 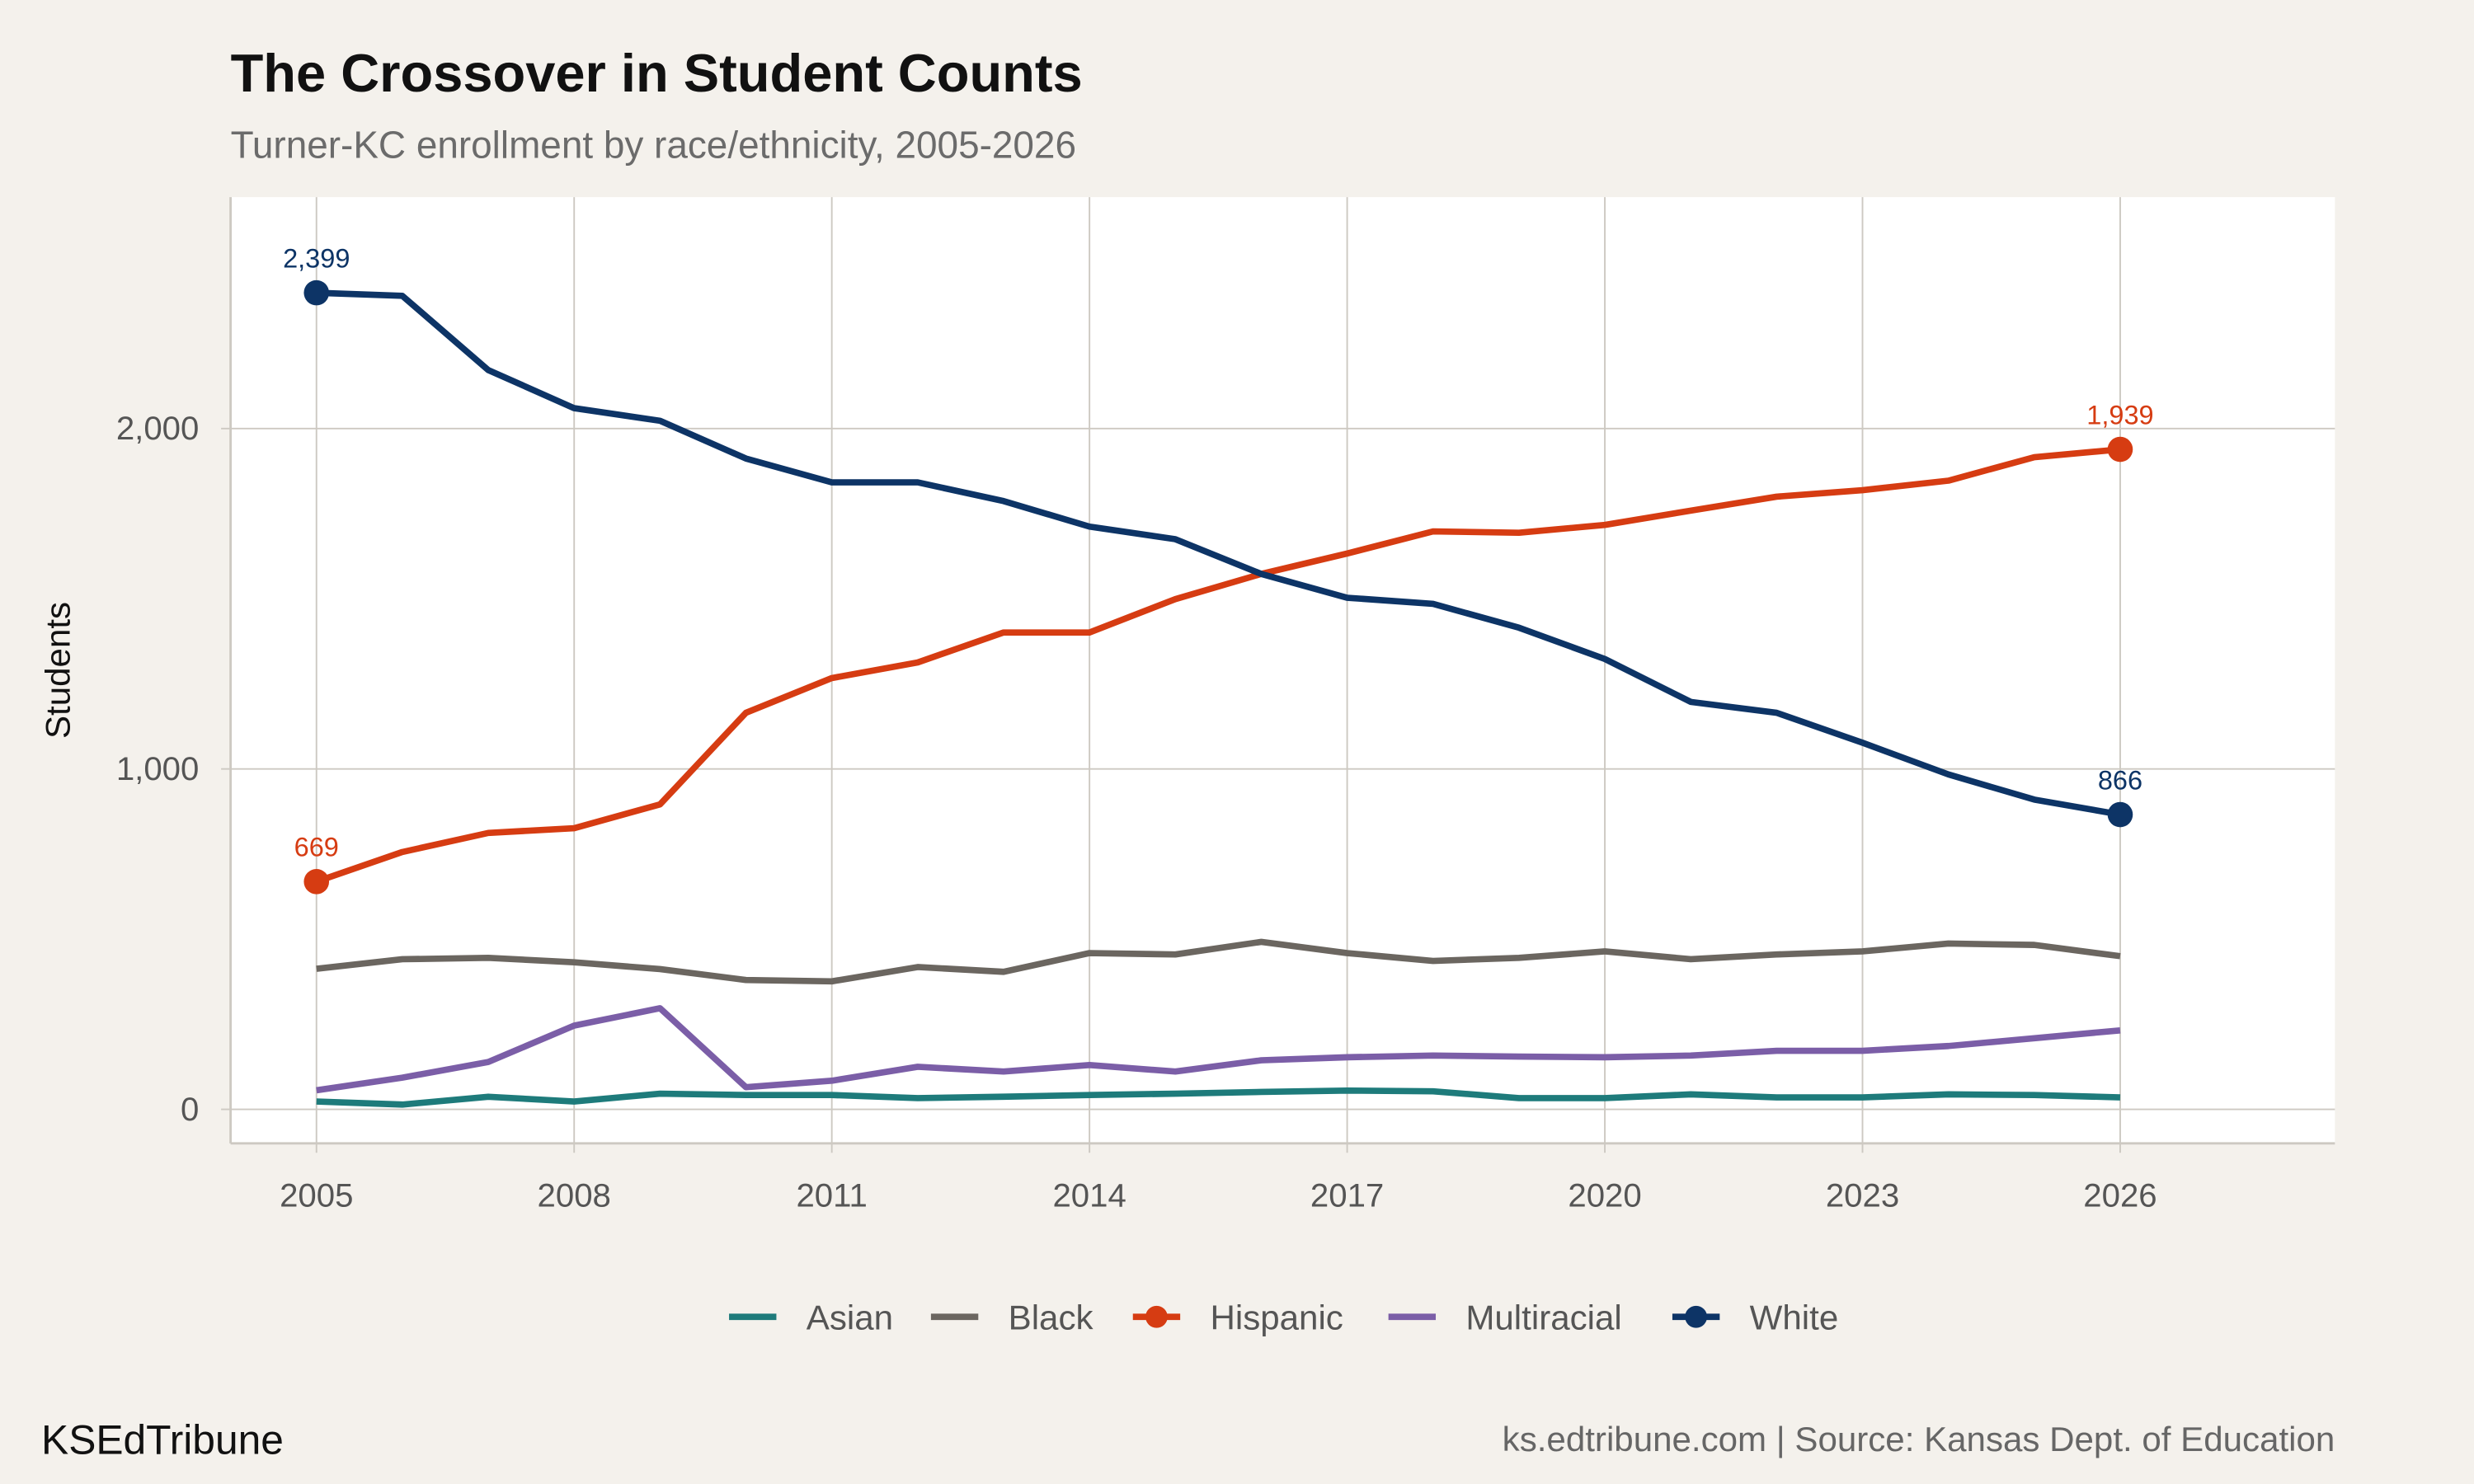 What do you see at coordinates (2119, 415) in the screenshot?
I see `data-label: 1,939` at bounding box center [2119, 415].